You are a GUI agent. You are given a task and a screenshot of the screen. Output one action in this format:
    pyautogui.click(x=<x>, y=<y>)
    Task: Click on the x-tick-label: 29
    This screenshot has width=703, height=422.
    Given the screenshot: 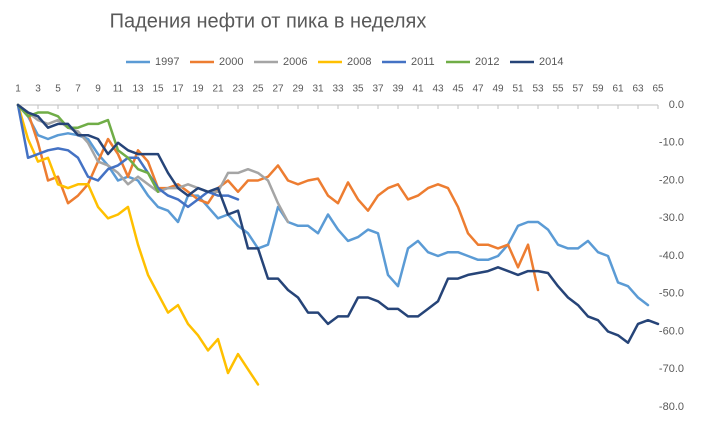 What is the action you would take?
    pyautogui.click(x=298, y=89)
    